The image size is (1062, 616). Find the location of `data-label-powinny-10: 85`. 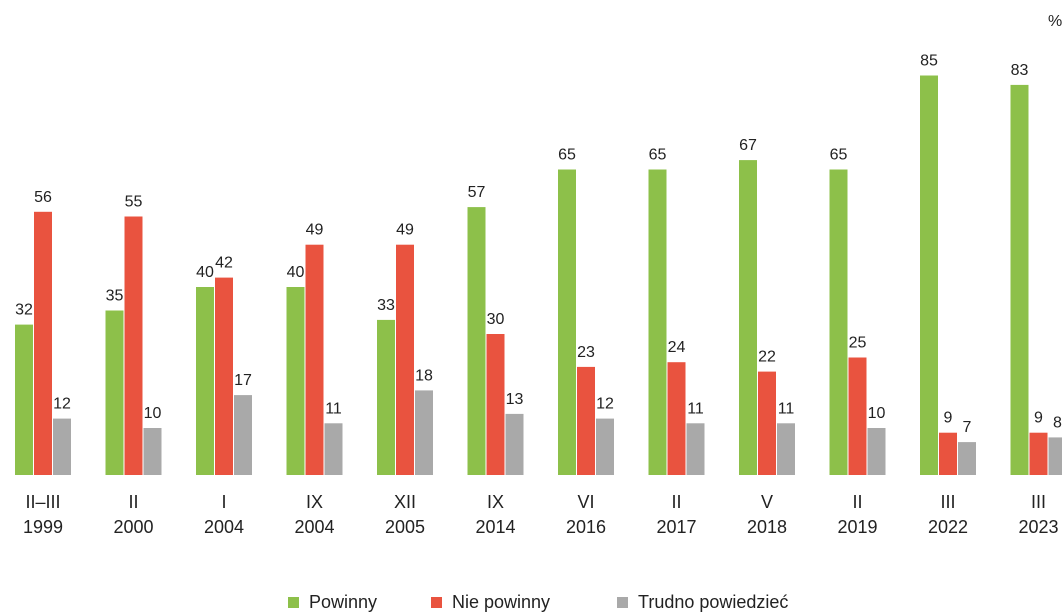

data-label-powinny-10: 85 is located at coordinates (929, 61).